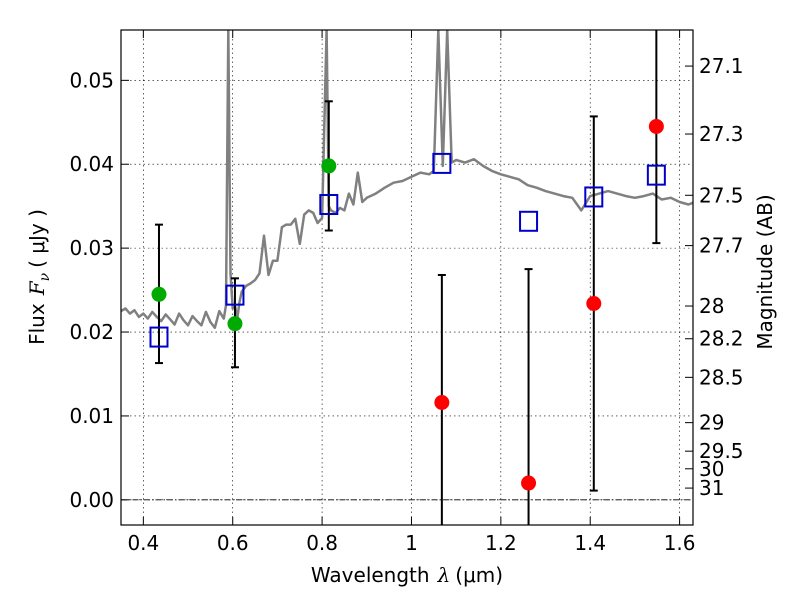 This screenshot has height=600, width=800. Describe the element at coordinates (721, 66) in the screenshot. I see `mag-tick-label: 27.1` at that location.